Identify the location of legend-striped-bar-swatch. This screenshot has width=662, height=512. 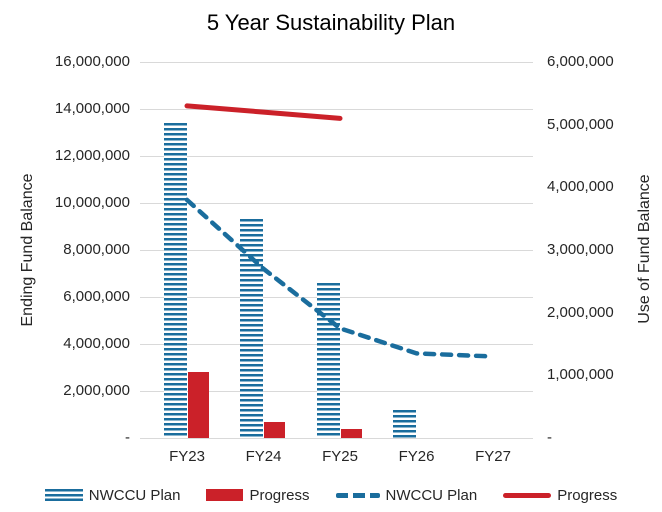
(63, 495).